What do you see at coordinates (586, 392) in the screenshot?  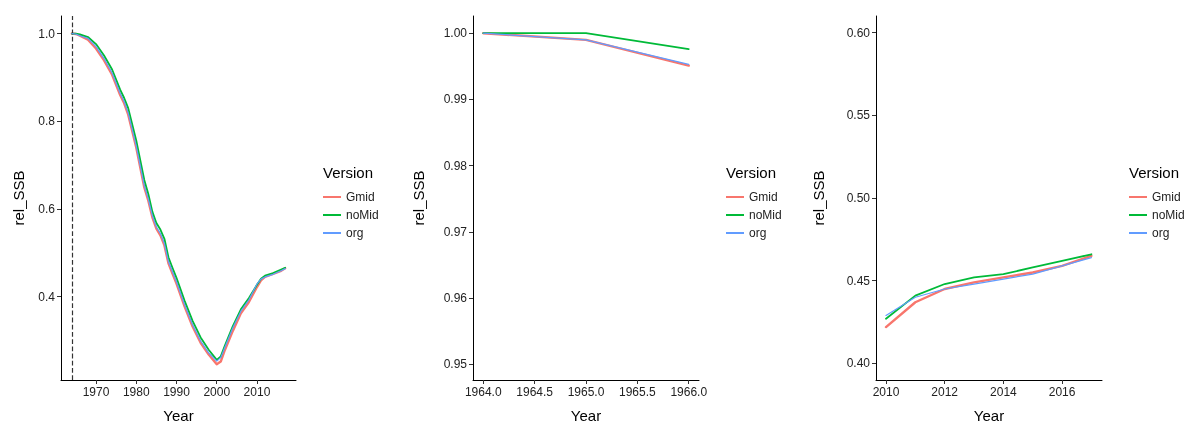 I see `x-tick-label: 1965.0` at bounding box center [586, 392].